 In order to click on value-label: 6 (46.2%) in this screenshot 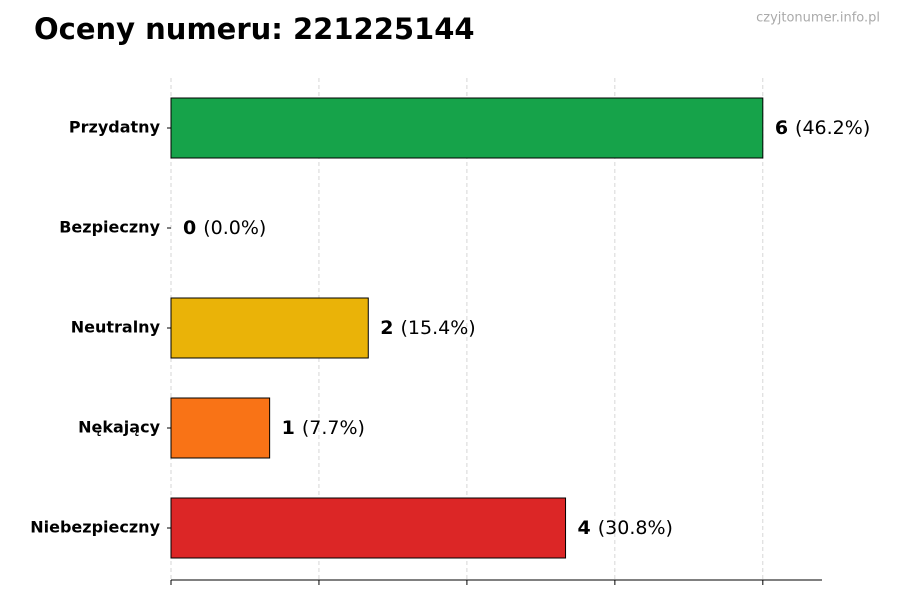, I will do `click(822, 128)`.